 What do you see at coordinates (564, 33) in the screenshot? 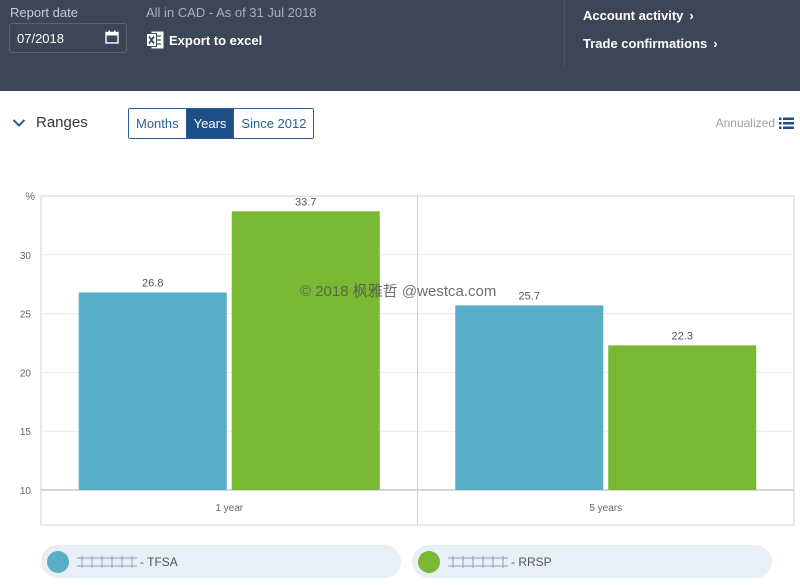
I see `header-divider` at bounding box center [564, 33].